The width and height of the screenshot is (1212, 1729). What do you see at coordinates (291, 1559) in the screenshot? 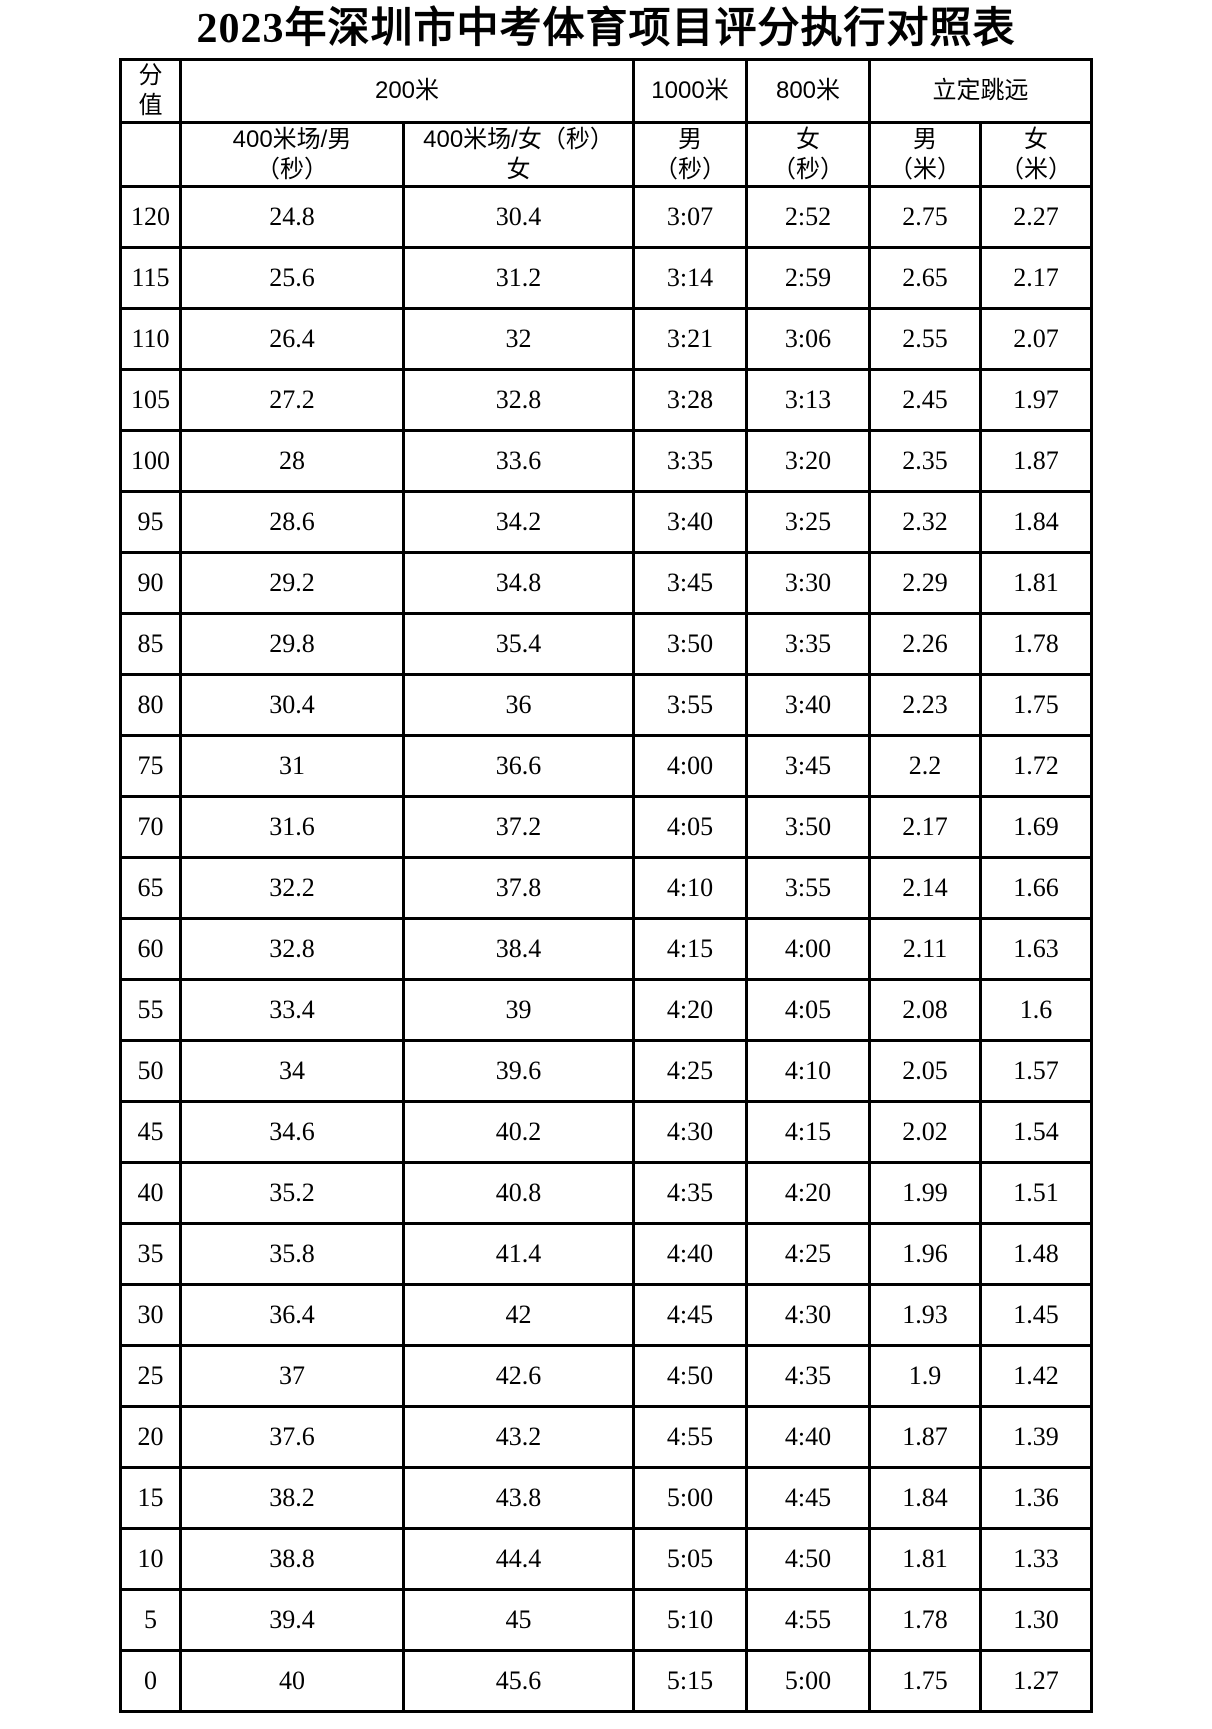
I see `table-cell: 38.8` at bounding box center [291, 1559].